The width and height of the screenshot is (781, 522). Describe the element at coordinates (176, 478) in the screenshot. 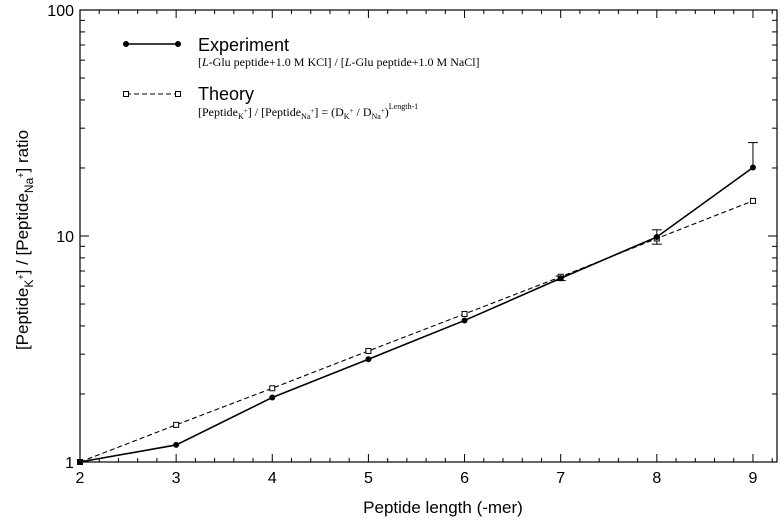

I see `x-tick-label: 3` at that location.